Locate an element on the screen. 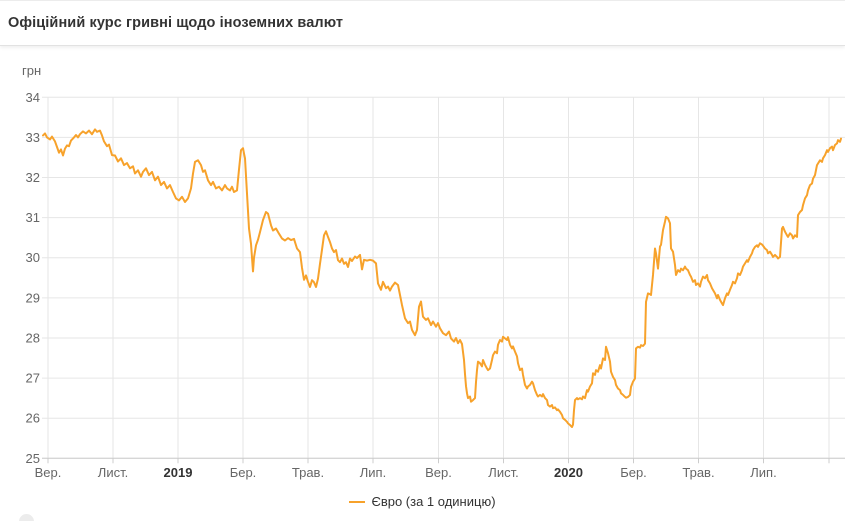  cutoff-corner-widget is located at coordinates (26, 517).